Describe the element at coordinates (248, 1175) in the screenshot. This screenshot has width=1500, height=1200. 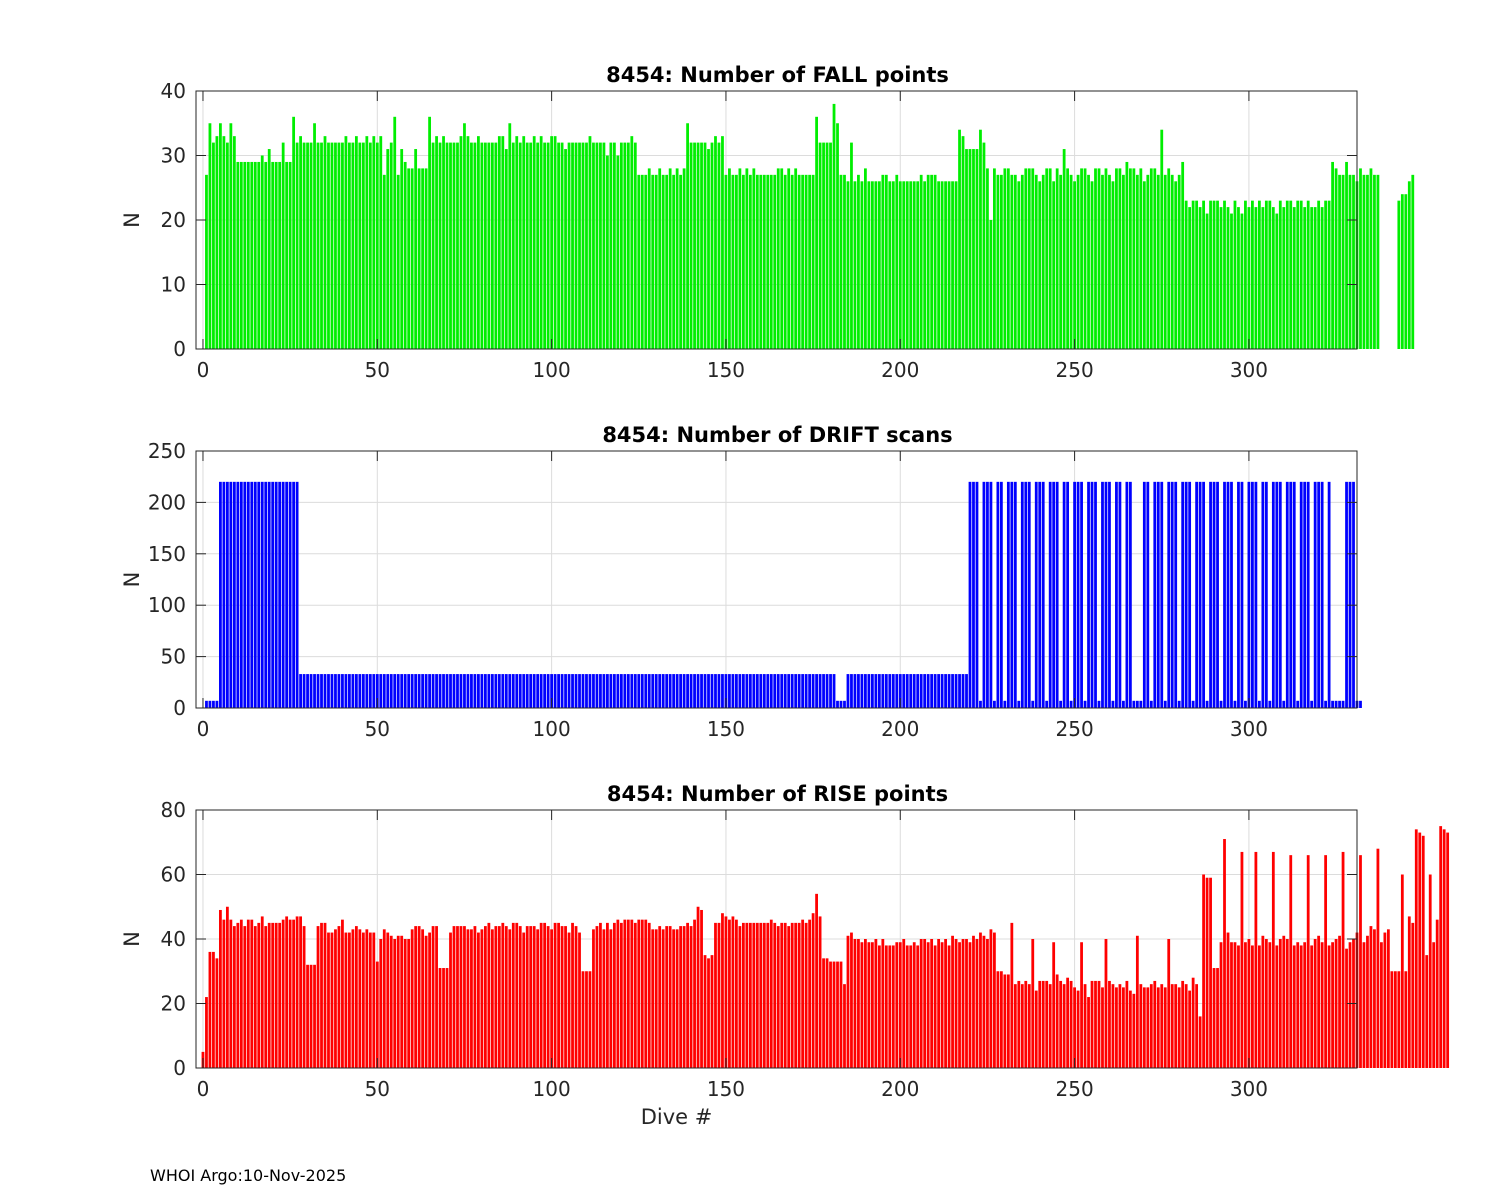
I see `footer-credit: WHOI Argo:10-Nov-2025` at that location.